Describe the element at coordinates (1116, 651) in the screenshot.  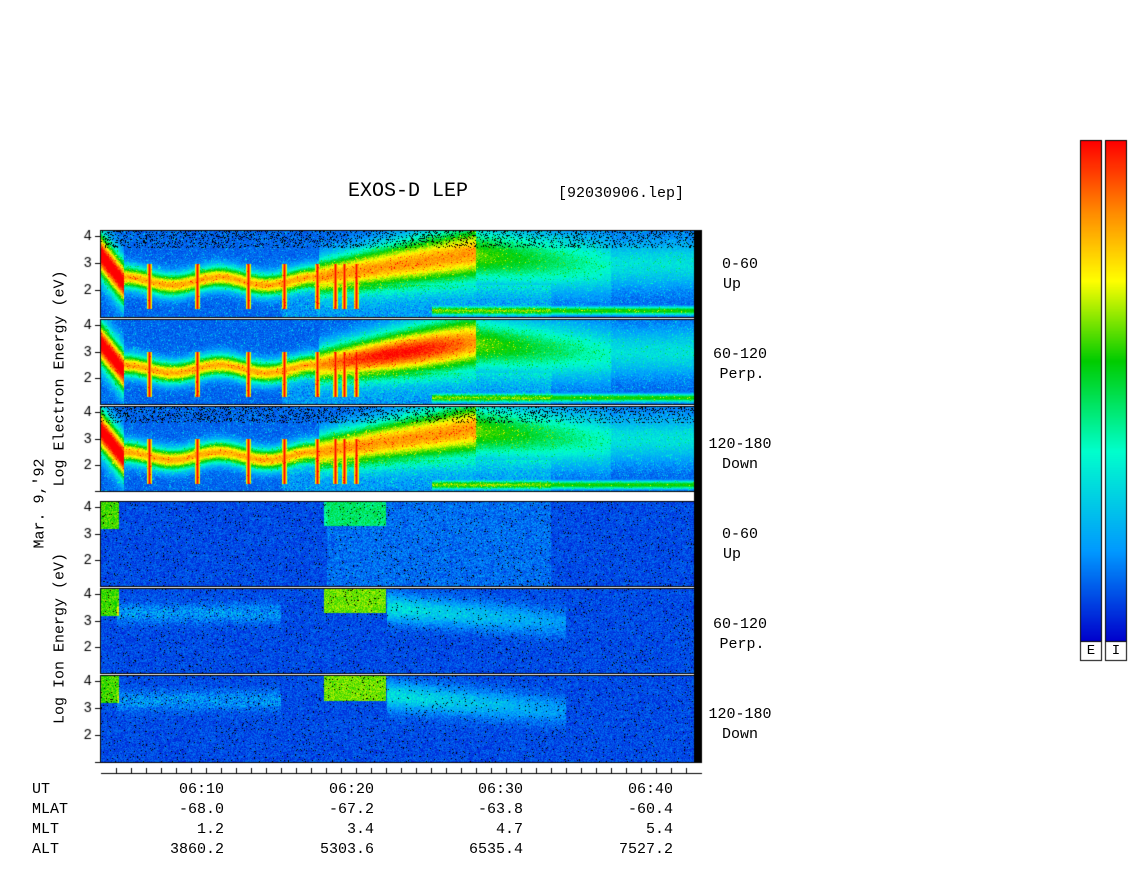
I see `colorbar-ion-label: I` at that location.